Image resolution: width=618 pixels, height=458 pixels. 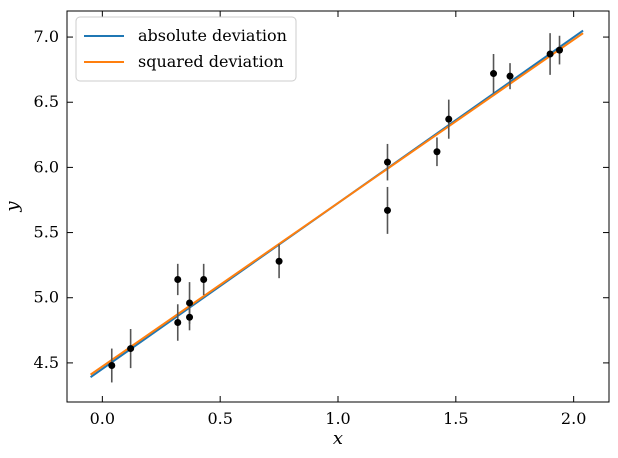 What do you see at coordinates (211, 61) in the screenshot?
I see `legend-label-1: squared deviation` at bounding box center [211, 61].